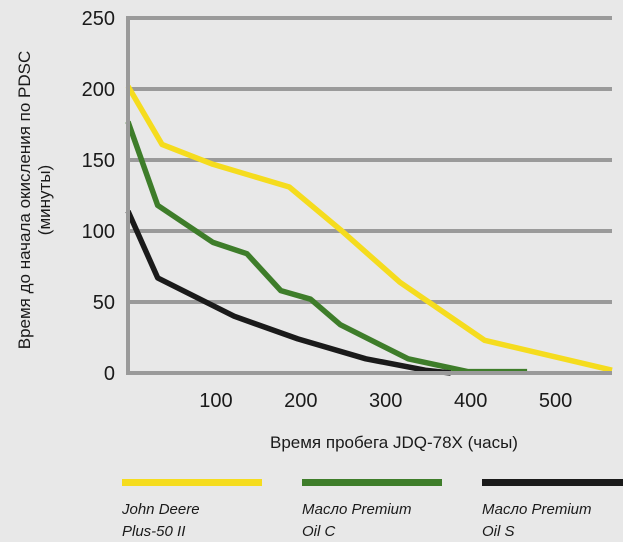 This screenshot has width=623, height=542. I want to click on legend-label-3: Масло Premium Oil S, so click(536, 520).